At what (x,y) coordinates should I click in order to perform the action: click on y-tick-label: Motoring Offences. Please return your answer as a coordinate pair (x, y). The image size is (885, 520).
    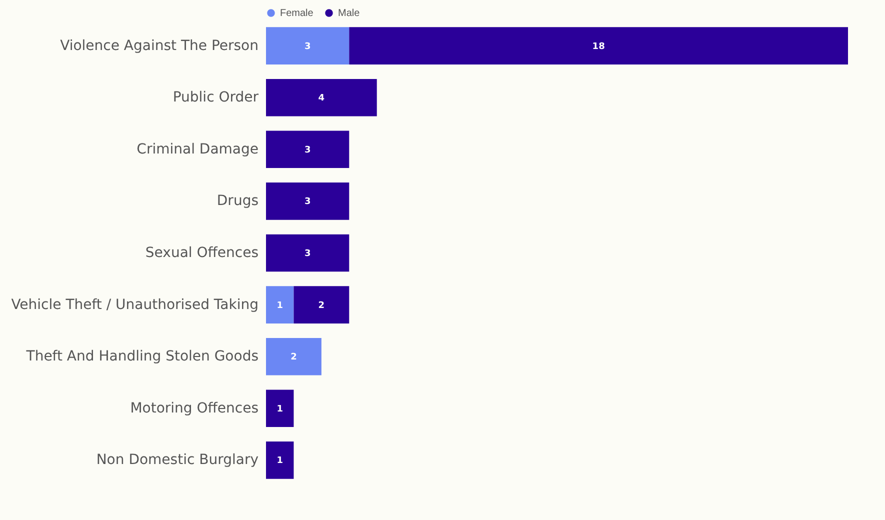
    Looking at the image, I should click on (194, 408).